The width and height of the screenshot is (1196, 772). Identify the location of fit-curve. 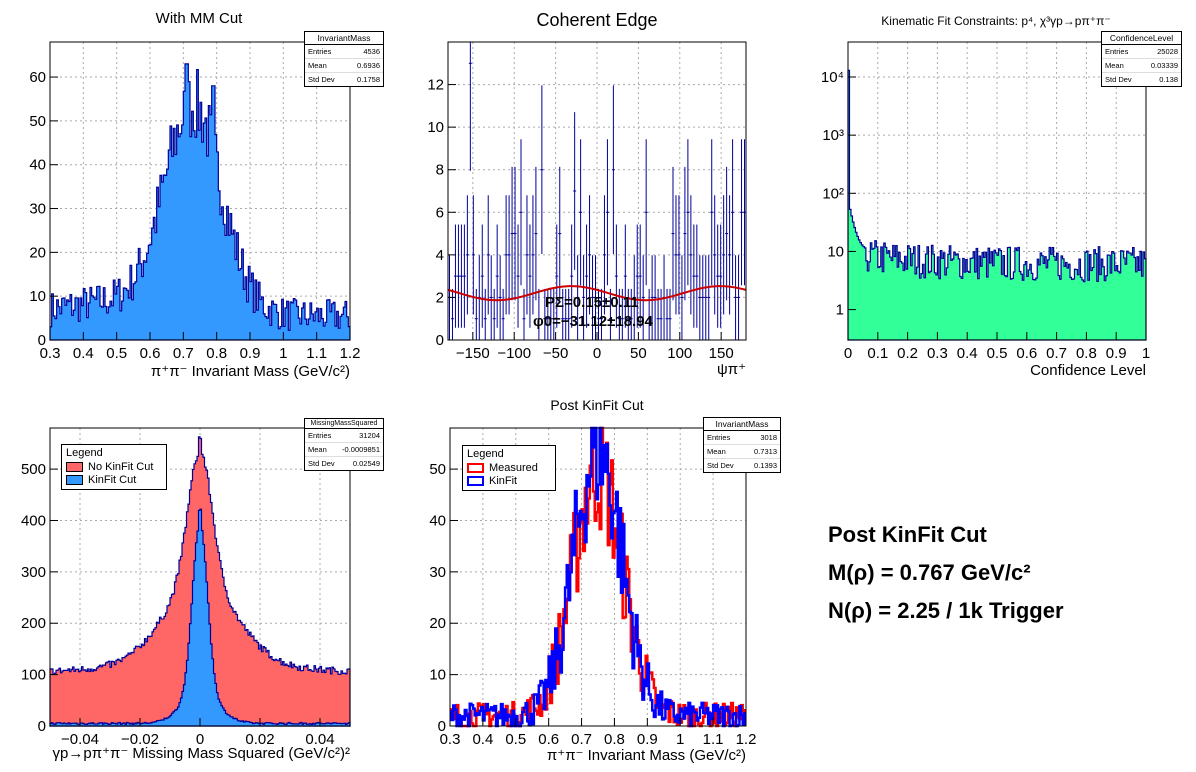
(597, 293).